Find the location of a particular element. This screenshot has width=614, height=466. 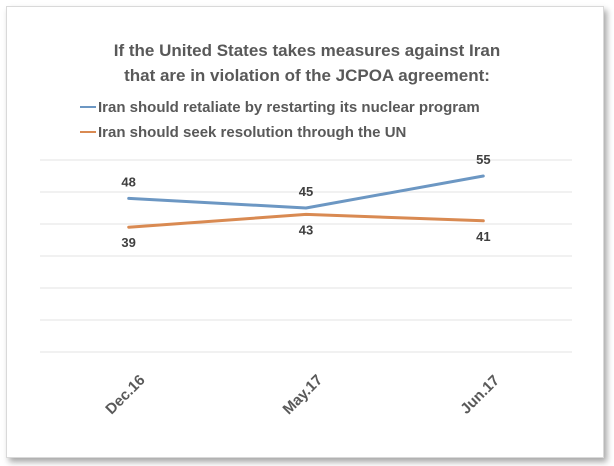

data-label: 41 is located at coordinates (483, 236).